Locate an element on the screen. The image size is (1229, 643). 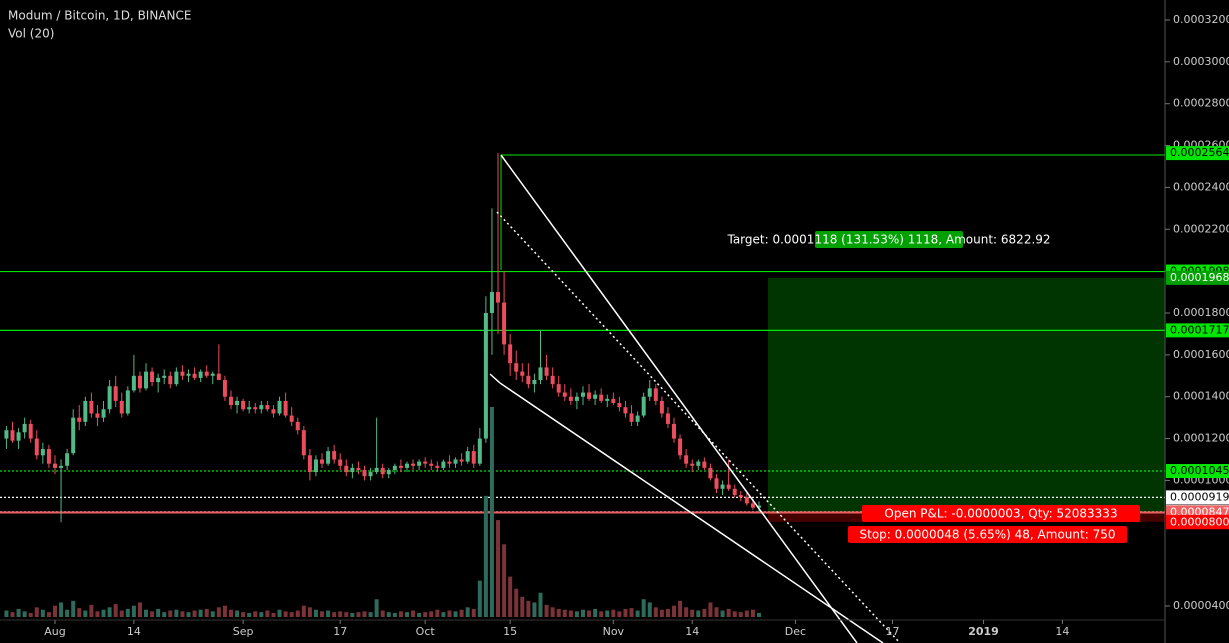
trendline is located at coordinates (495, 378).